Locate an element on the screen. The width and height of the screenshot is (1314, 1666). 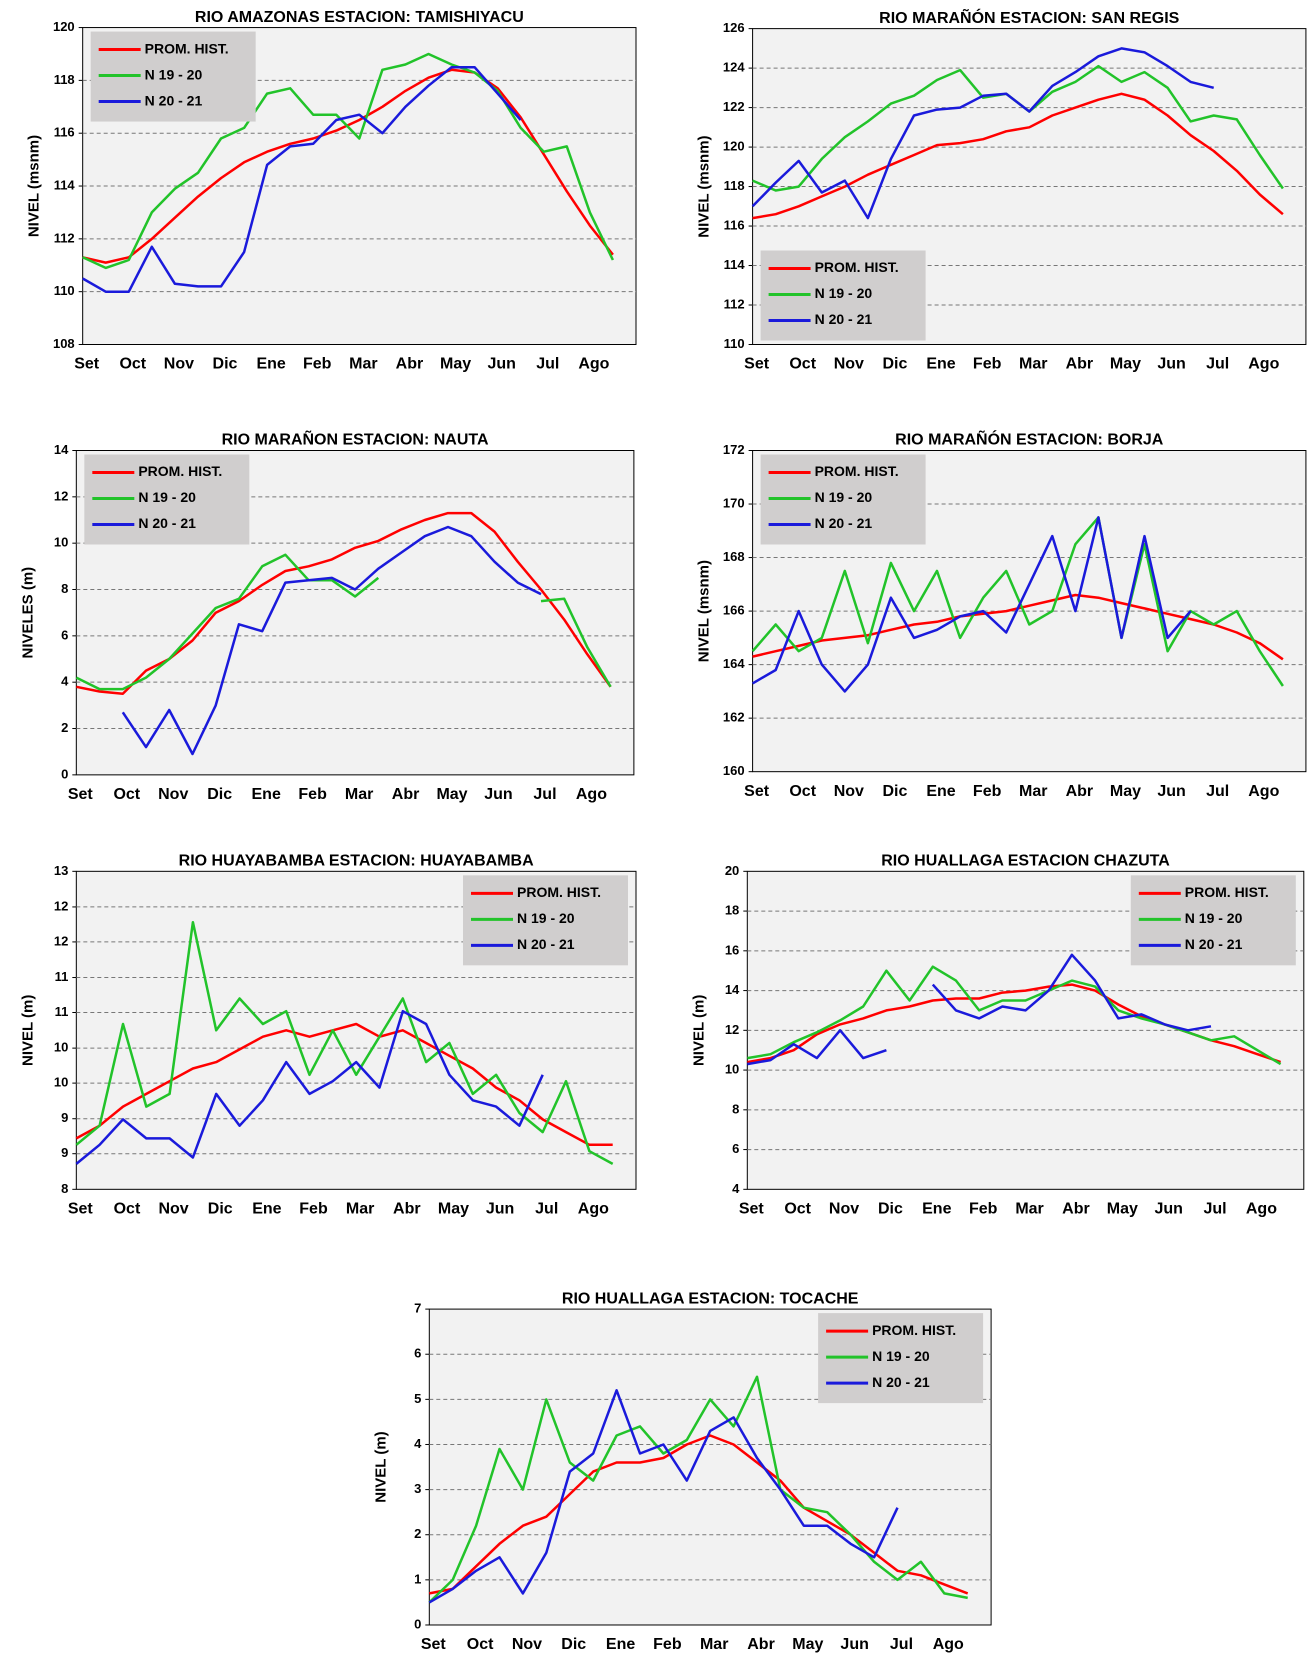
y-tick-label: 126 is located at coordinates (734, 27).